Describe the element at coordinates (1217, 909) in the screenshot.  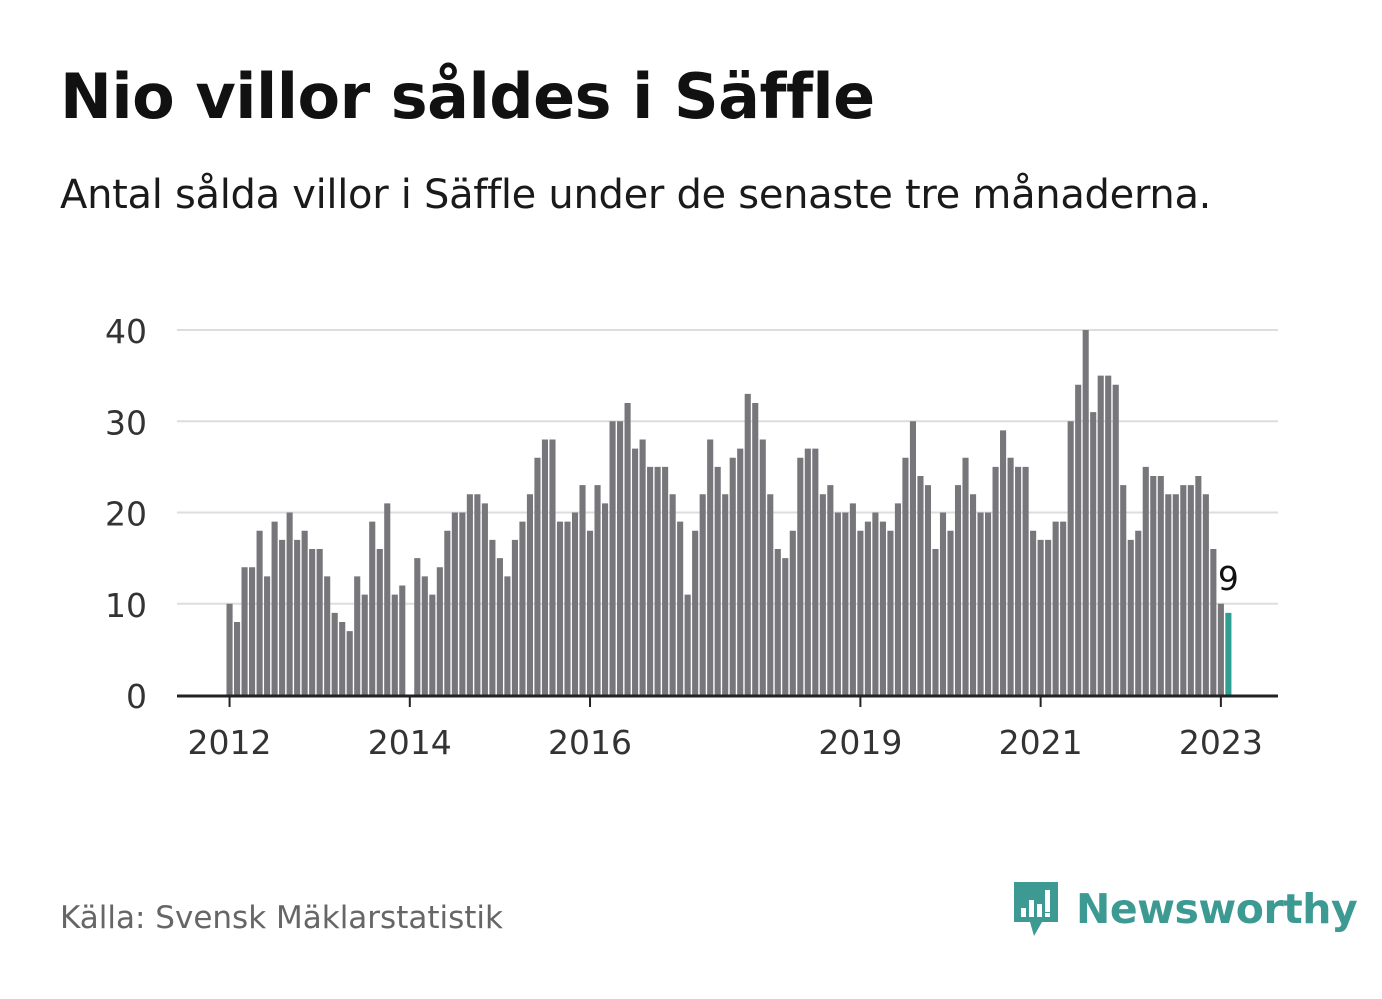
I see `brand-name: Newsworthy` at that location.